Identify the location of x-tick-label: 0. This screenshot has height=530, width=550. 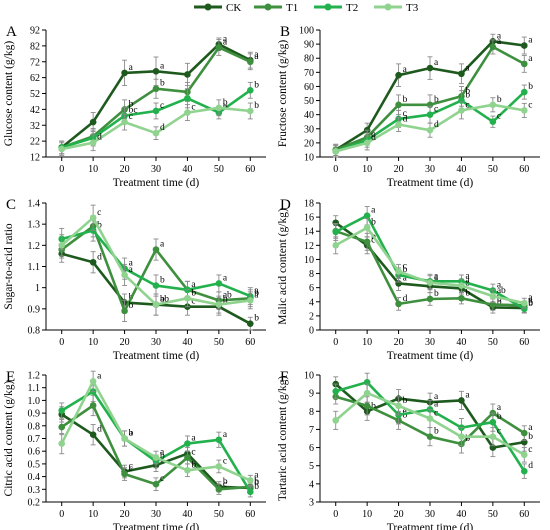
(61, 514).